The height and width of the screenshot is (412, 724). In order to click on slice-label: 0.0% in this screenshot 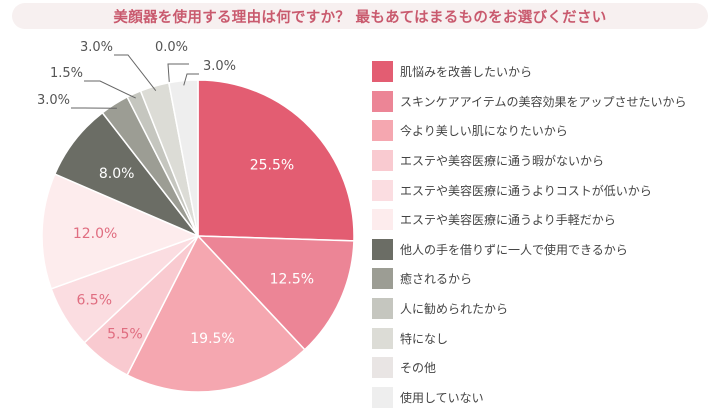, I will do `click(171, 47)`.